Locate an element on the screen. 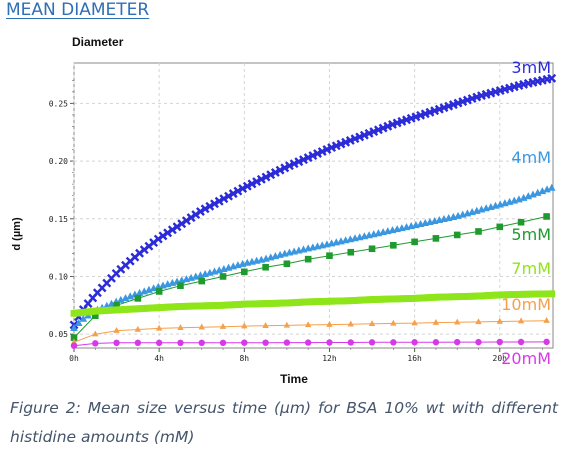 The width and height of the screenshot is (567, 453). y-tick-label: 0.20 is located at coordinates (58, 161).